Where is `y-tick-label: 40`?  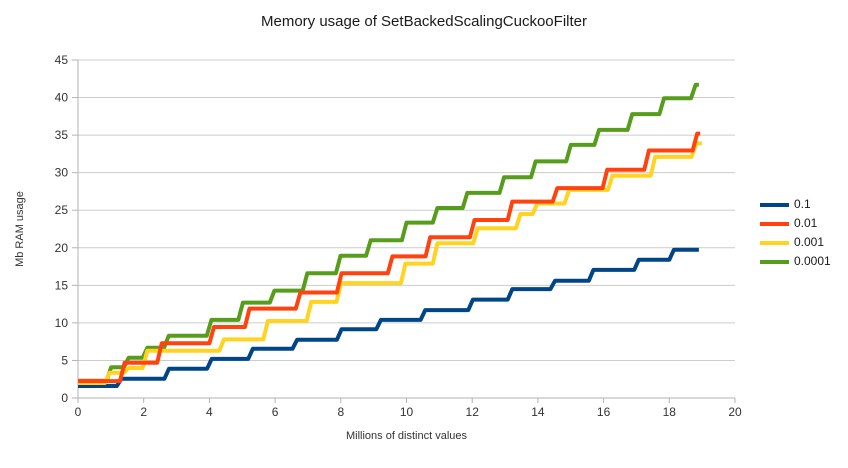 y-tick-label: 40 is located at coordinates (62, 98).